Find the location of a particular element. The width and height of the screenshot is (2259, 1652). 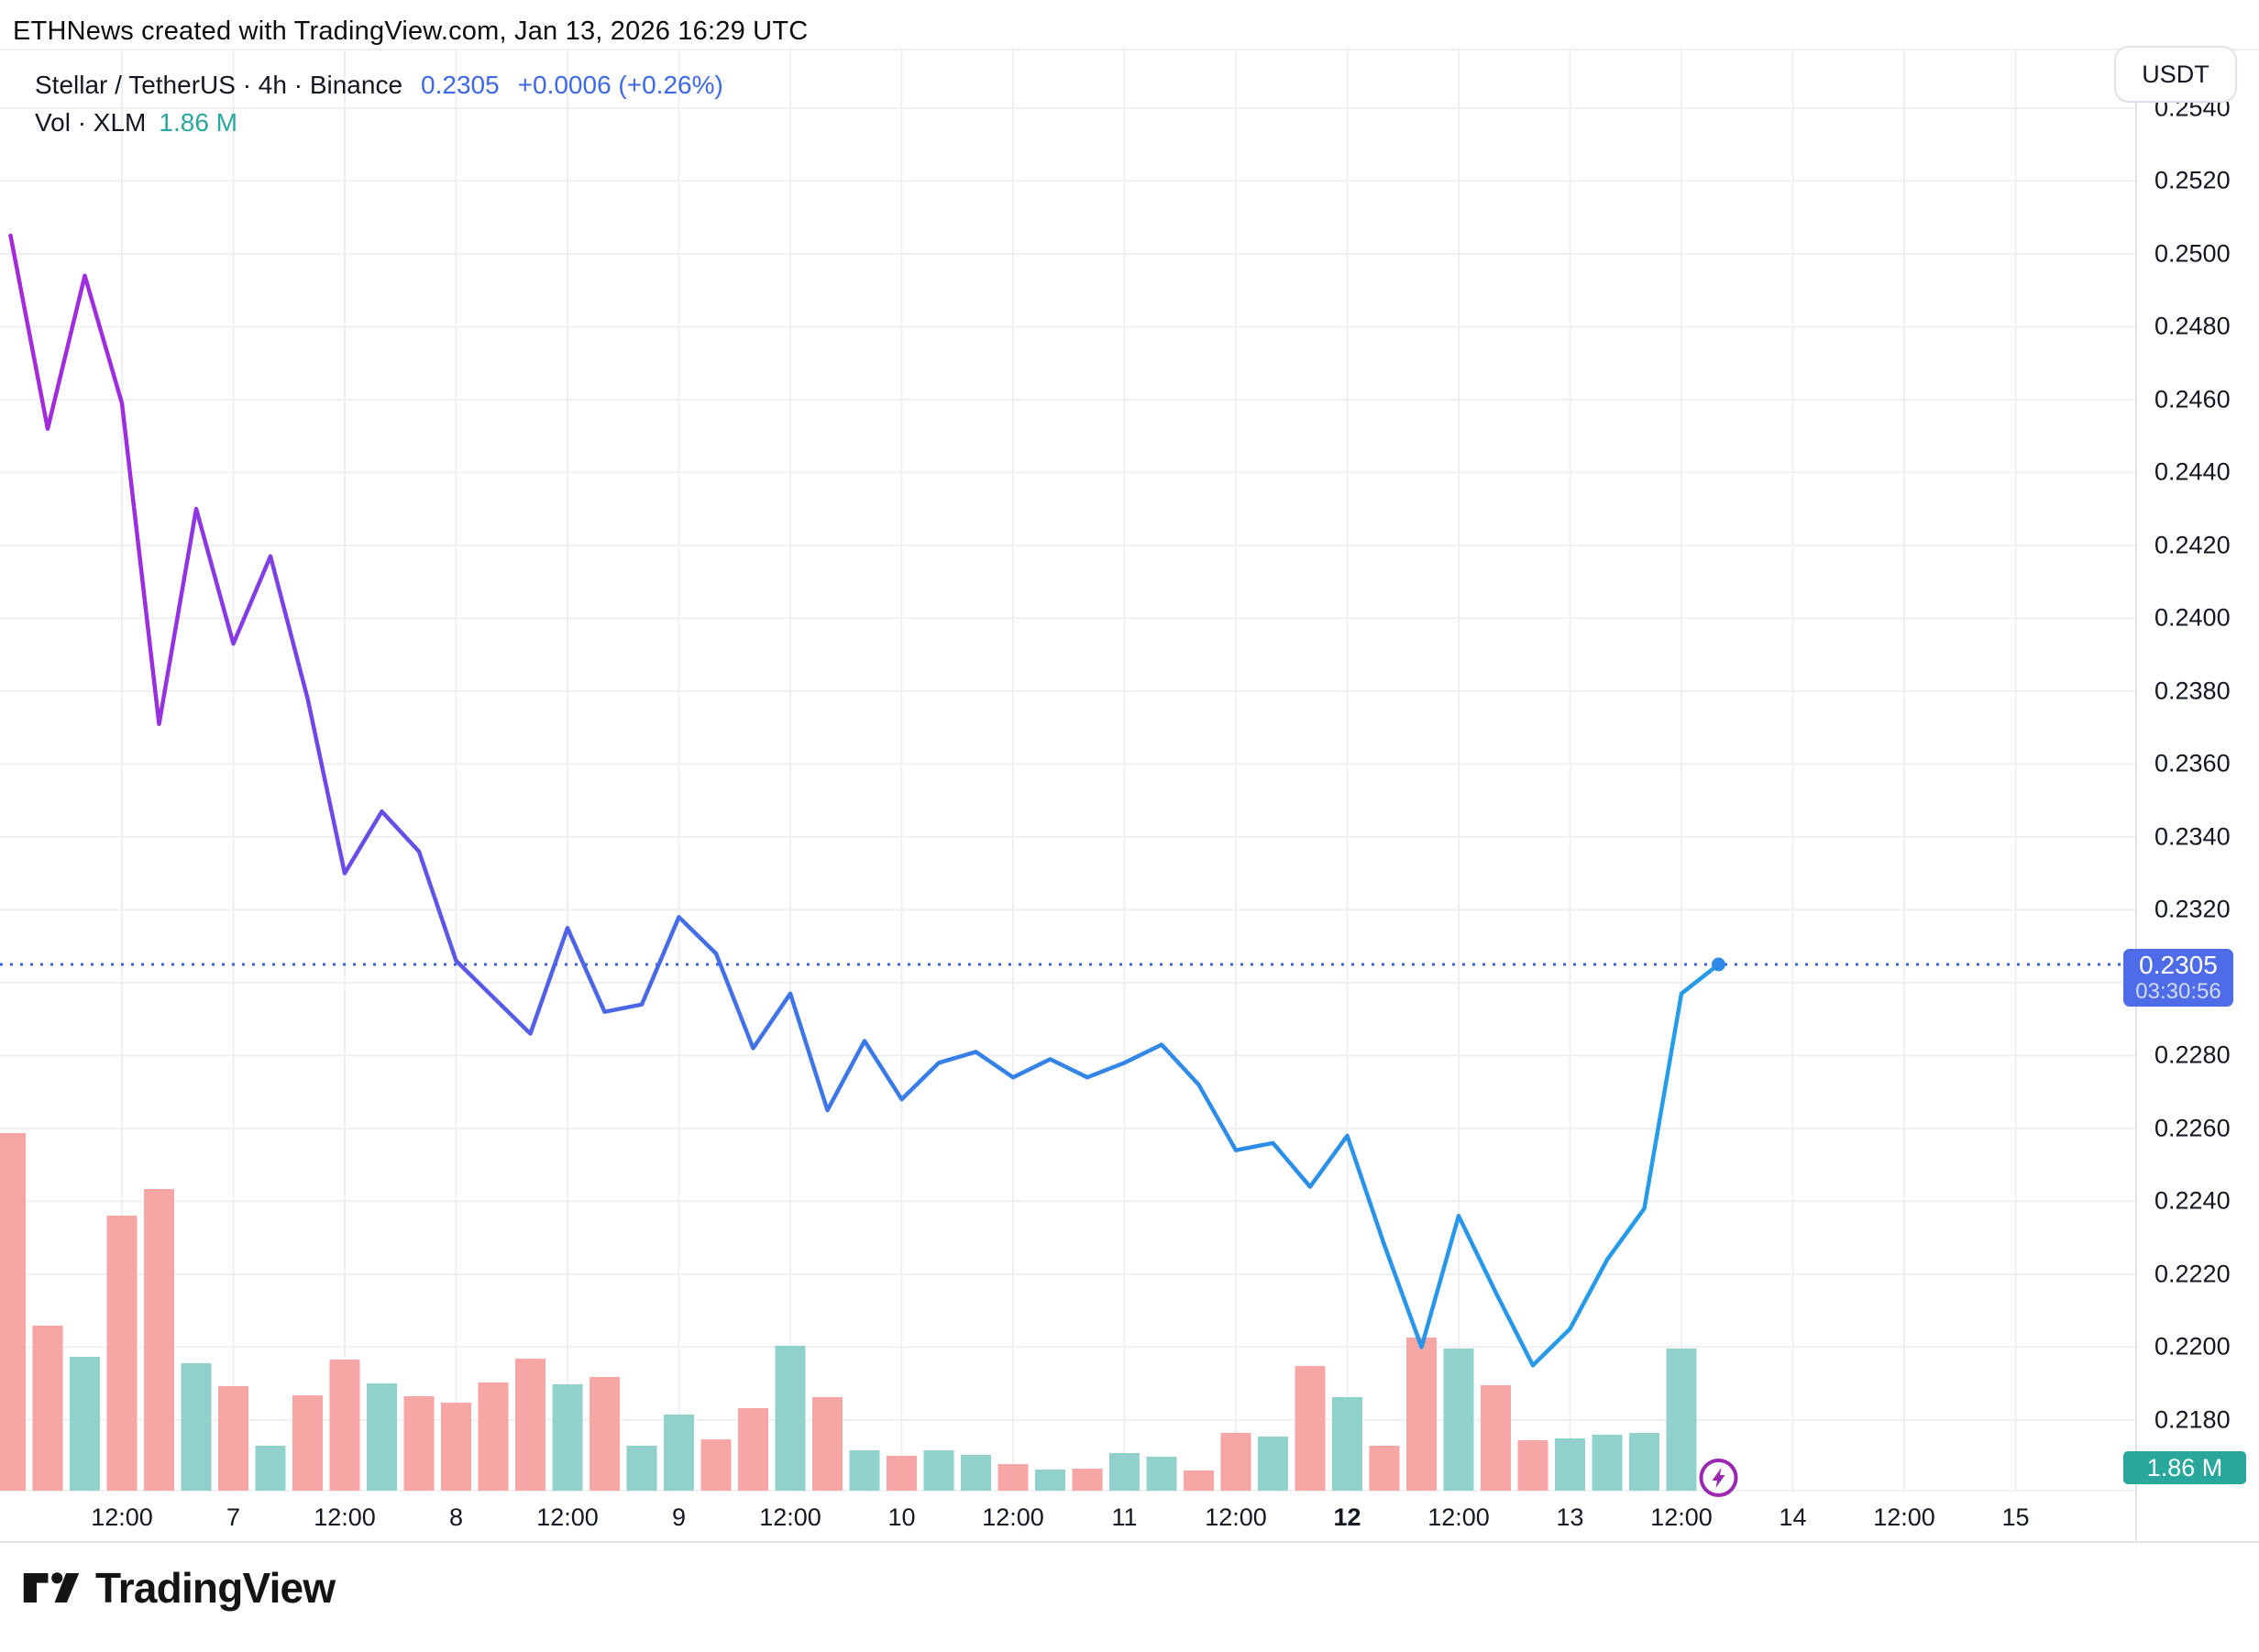

time-tick-label: 9 is located at coordinates (679, 1517).